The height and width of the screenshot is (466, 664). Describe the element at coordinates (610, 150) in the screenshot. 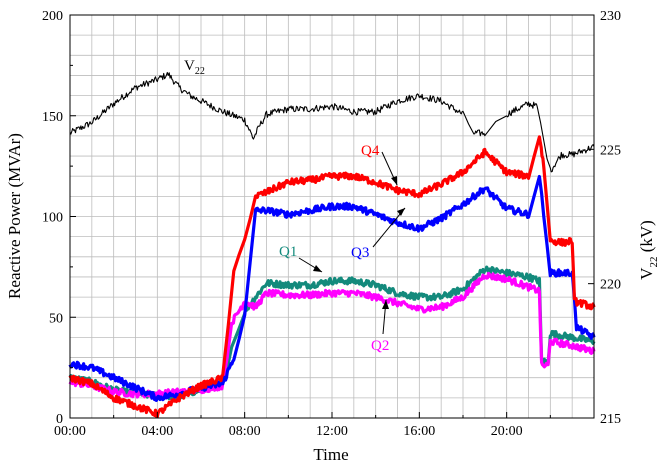

I see `y2-tick-label: 225` at that location.